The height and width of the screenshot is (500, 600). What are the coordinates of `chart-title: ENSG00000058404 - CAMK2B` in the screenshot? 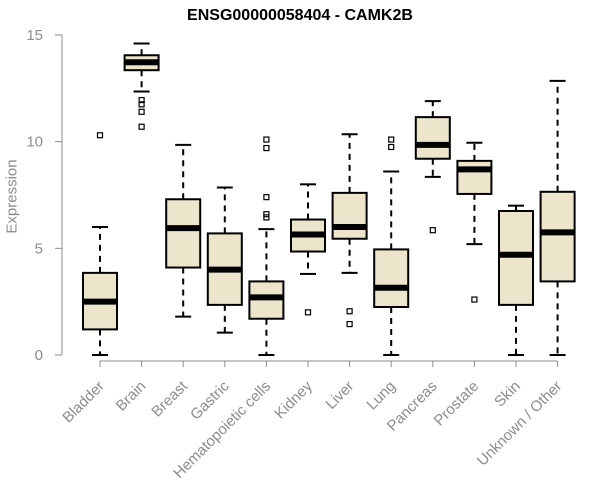 It's located at (300, 15).